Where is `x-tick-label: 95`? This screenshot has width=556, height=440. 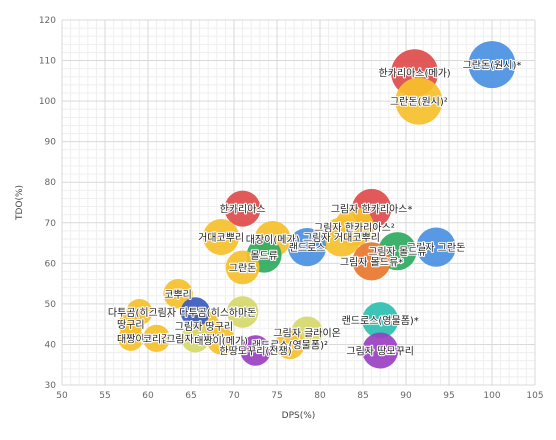
x-tick-label: 95 is located at coordinates (448, 396).